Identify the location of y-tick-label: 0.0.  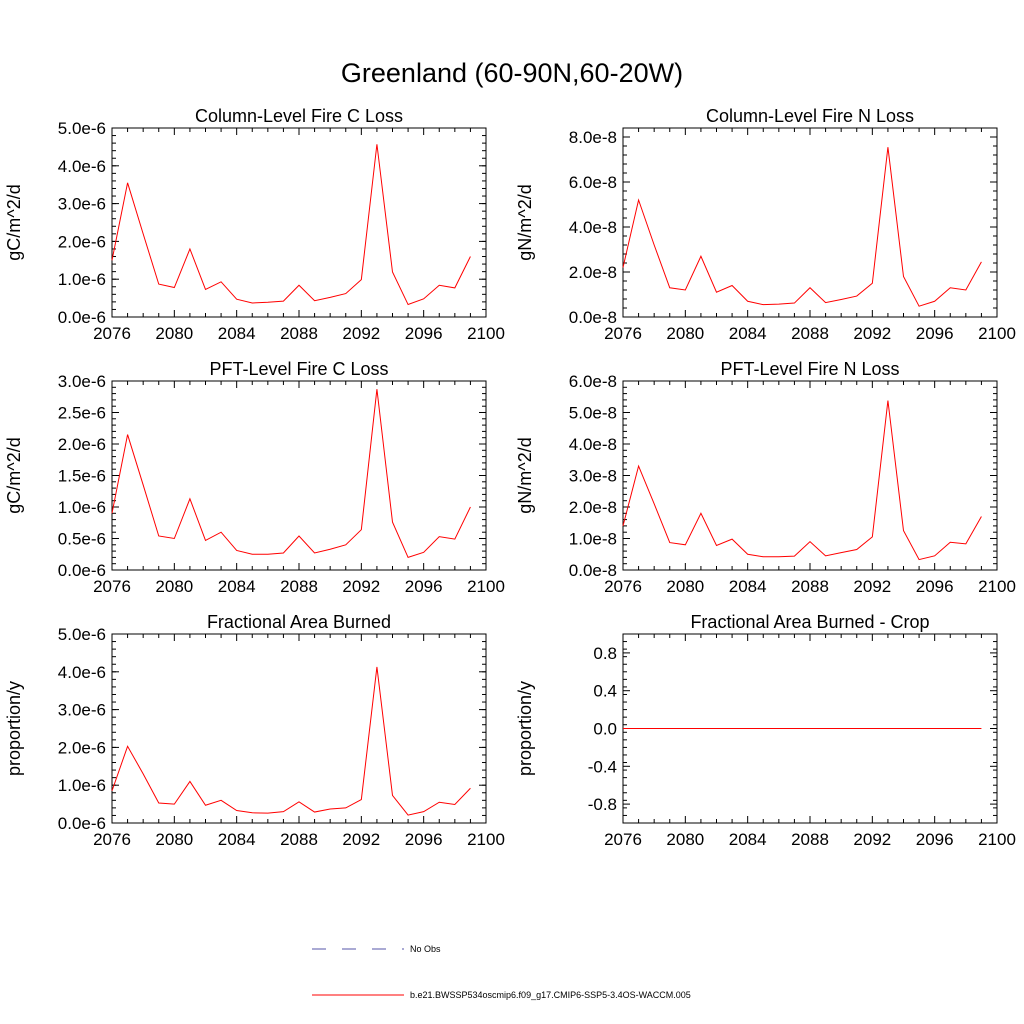
(605, 729).